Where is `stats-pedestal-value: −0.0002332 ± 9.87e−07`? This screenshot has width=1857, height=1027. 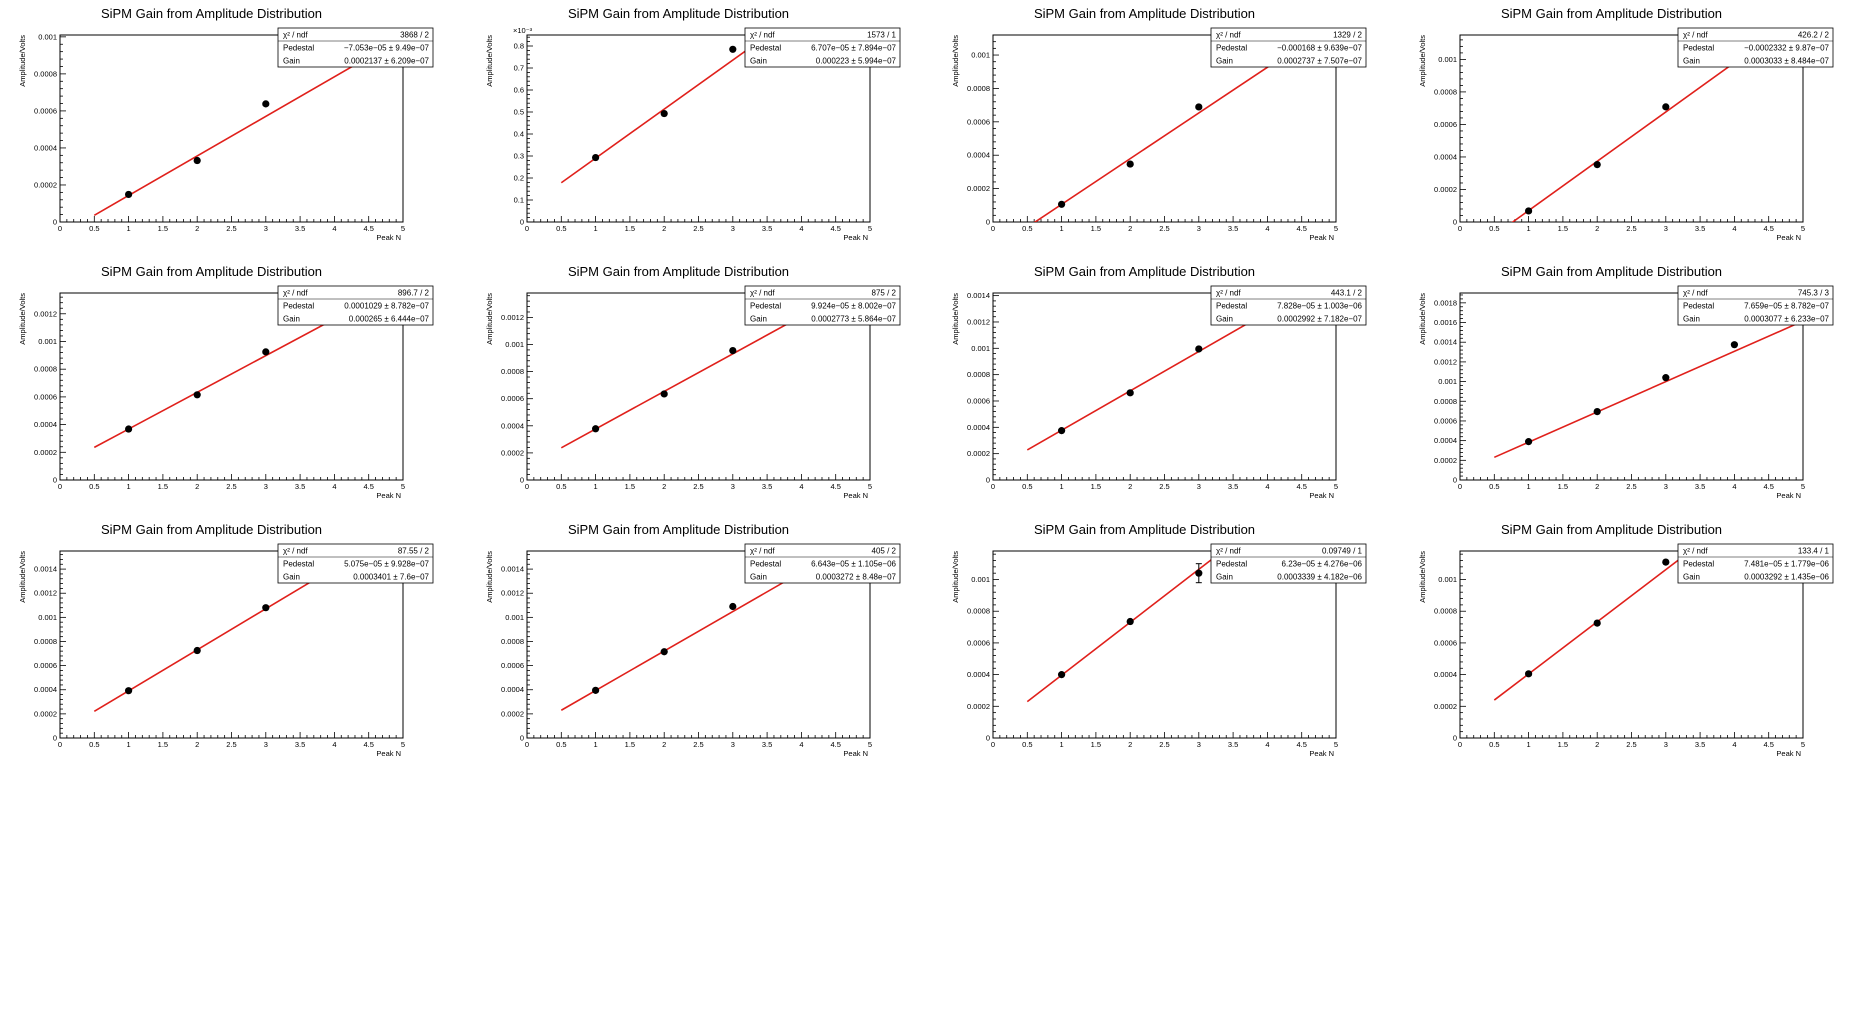
stats-pedestal-value: −0.0002332 ± 9.87e−07 is located at coordinates (1786, 48).